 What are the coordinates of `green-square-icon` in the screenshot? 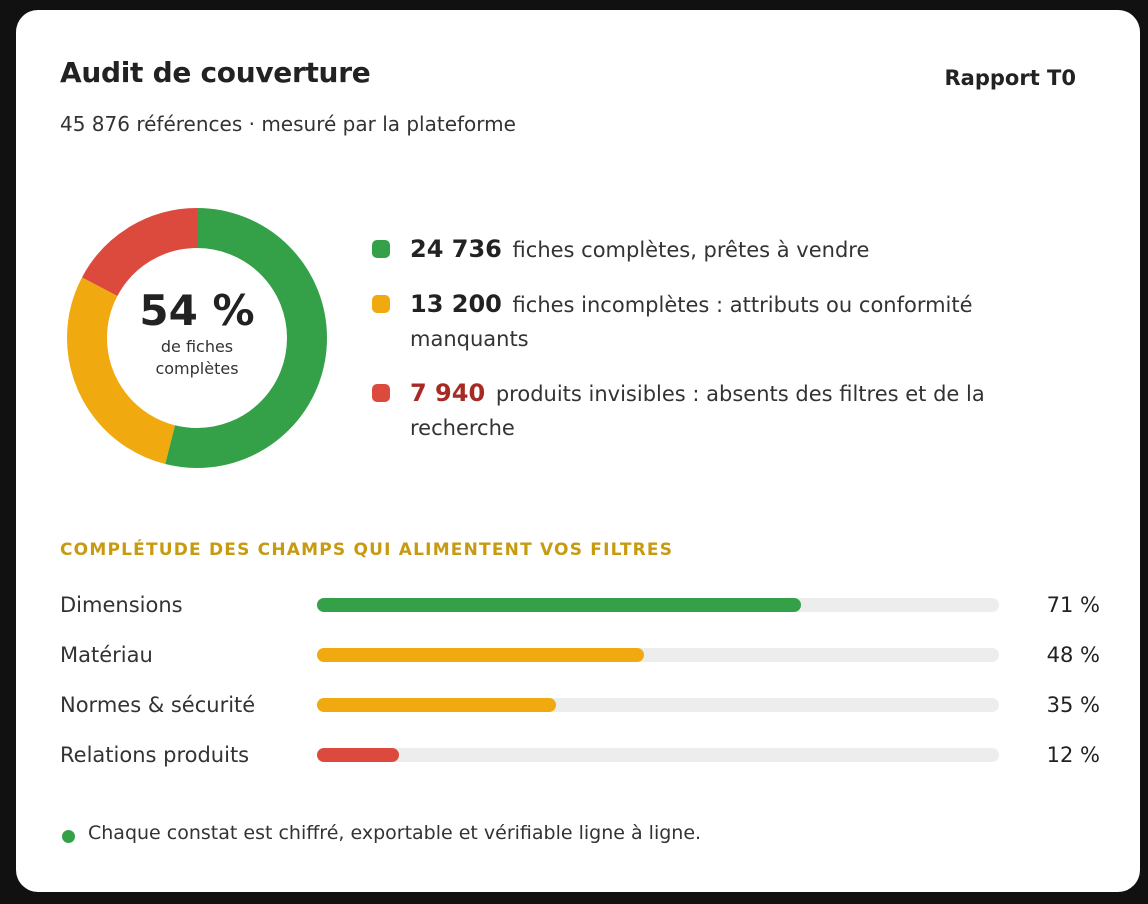 It's located at (381, 249).